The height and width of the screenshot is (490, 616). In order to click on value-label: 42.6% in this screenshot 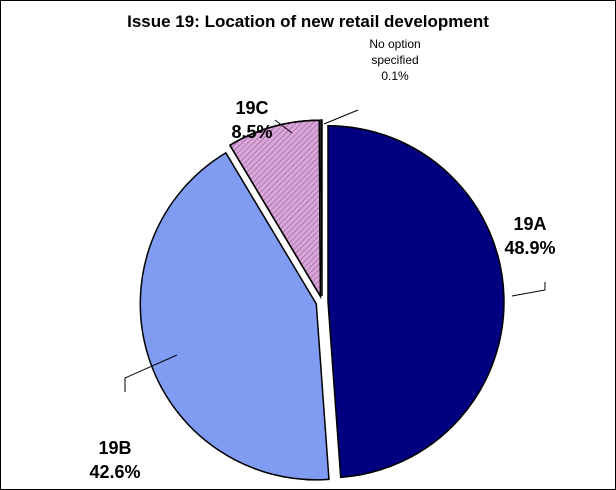, I will do `click(115, 472)`.